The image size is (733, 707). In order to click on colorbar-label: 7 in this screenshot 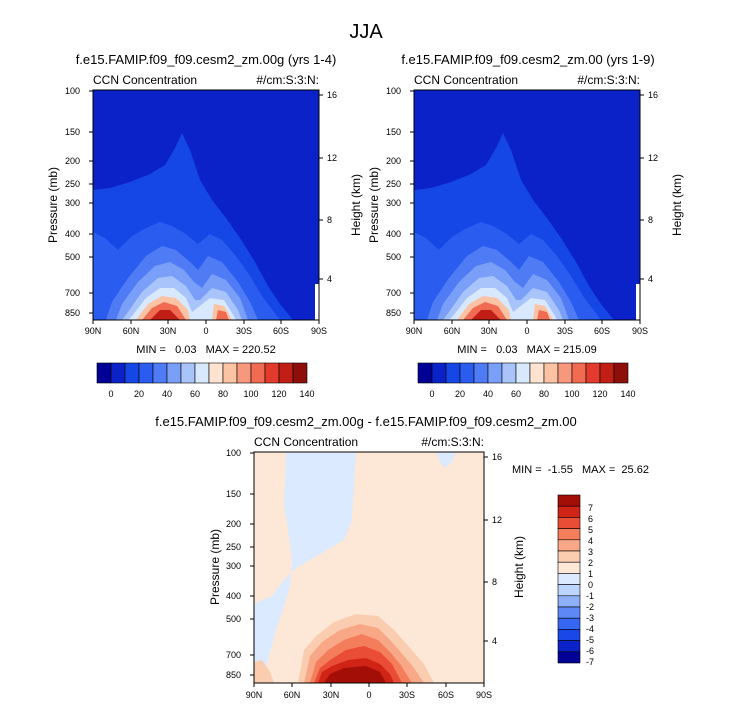, I will do `click(590, 508)`.